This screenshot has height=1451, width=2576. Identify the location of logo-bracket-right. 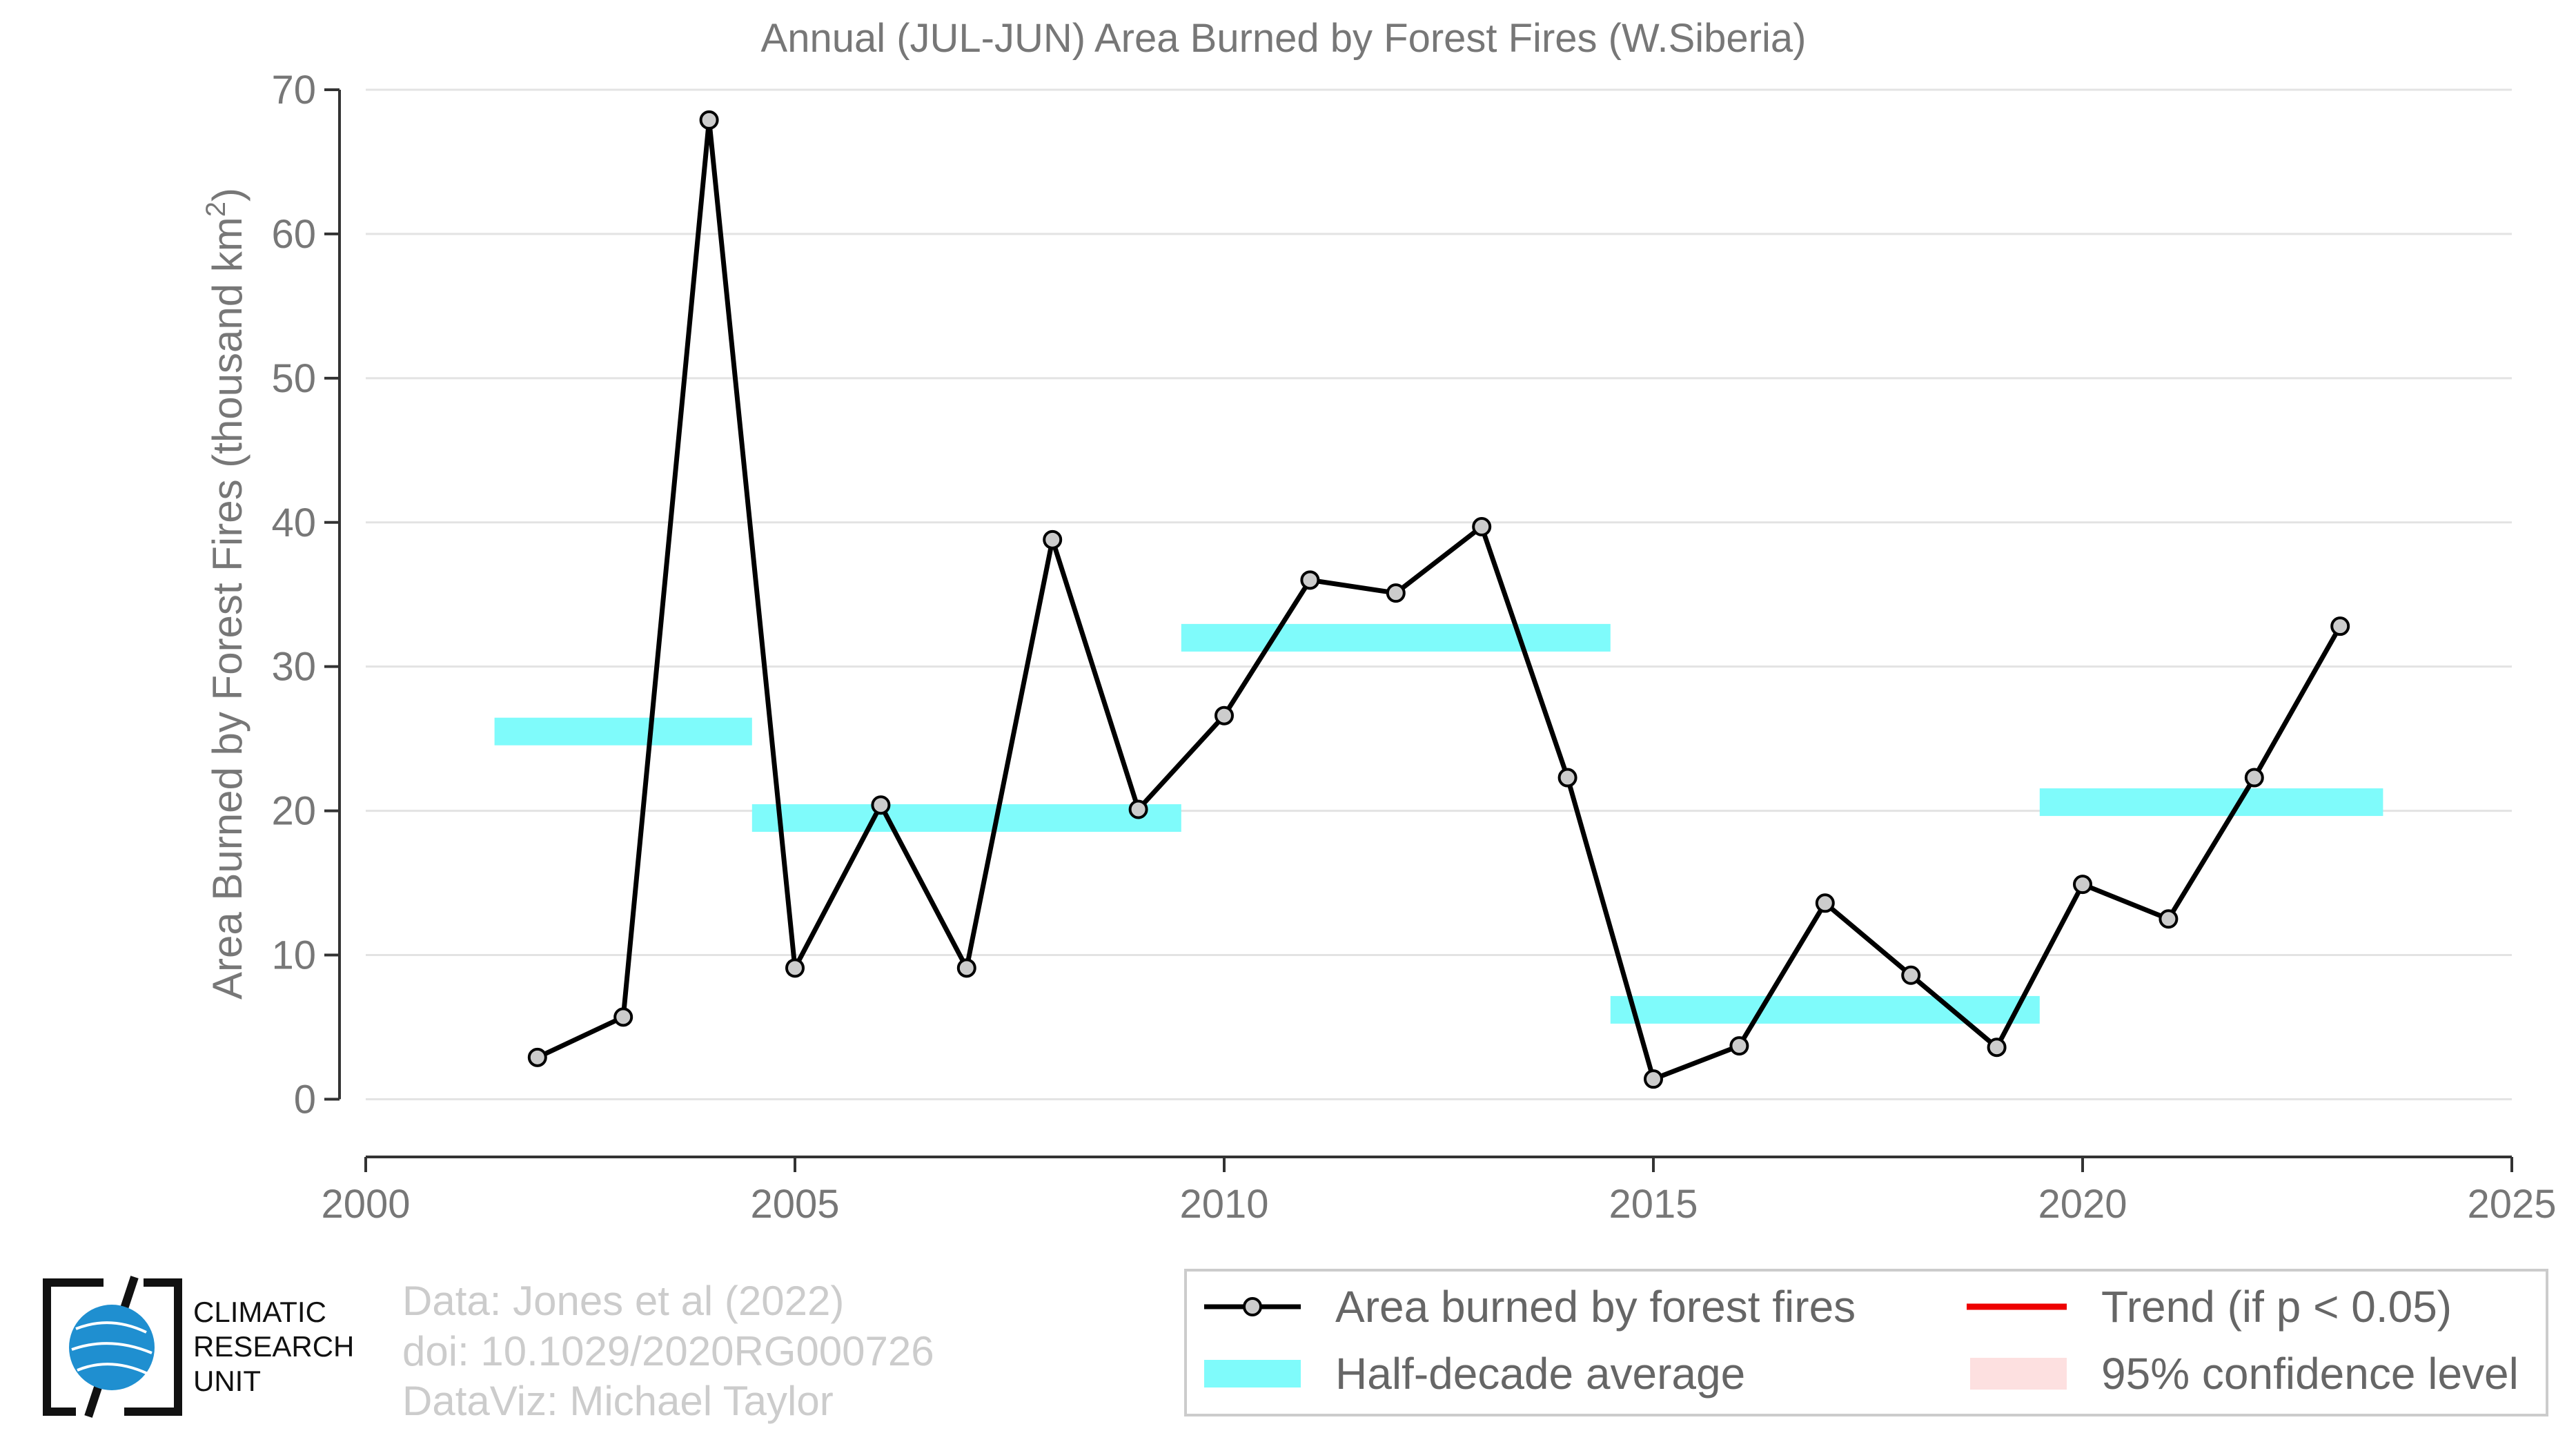
(153, 1347).